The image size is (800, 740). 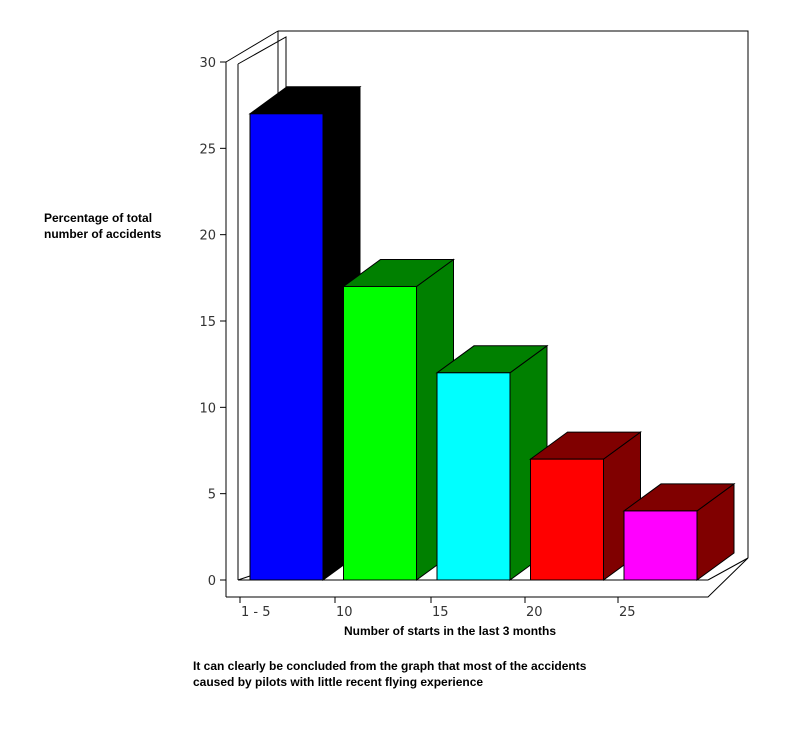 What do you see at coordinates (207, 236) in the screenshot?
I see `y-tick-label: 20` at bounding box center [207, 236].